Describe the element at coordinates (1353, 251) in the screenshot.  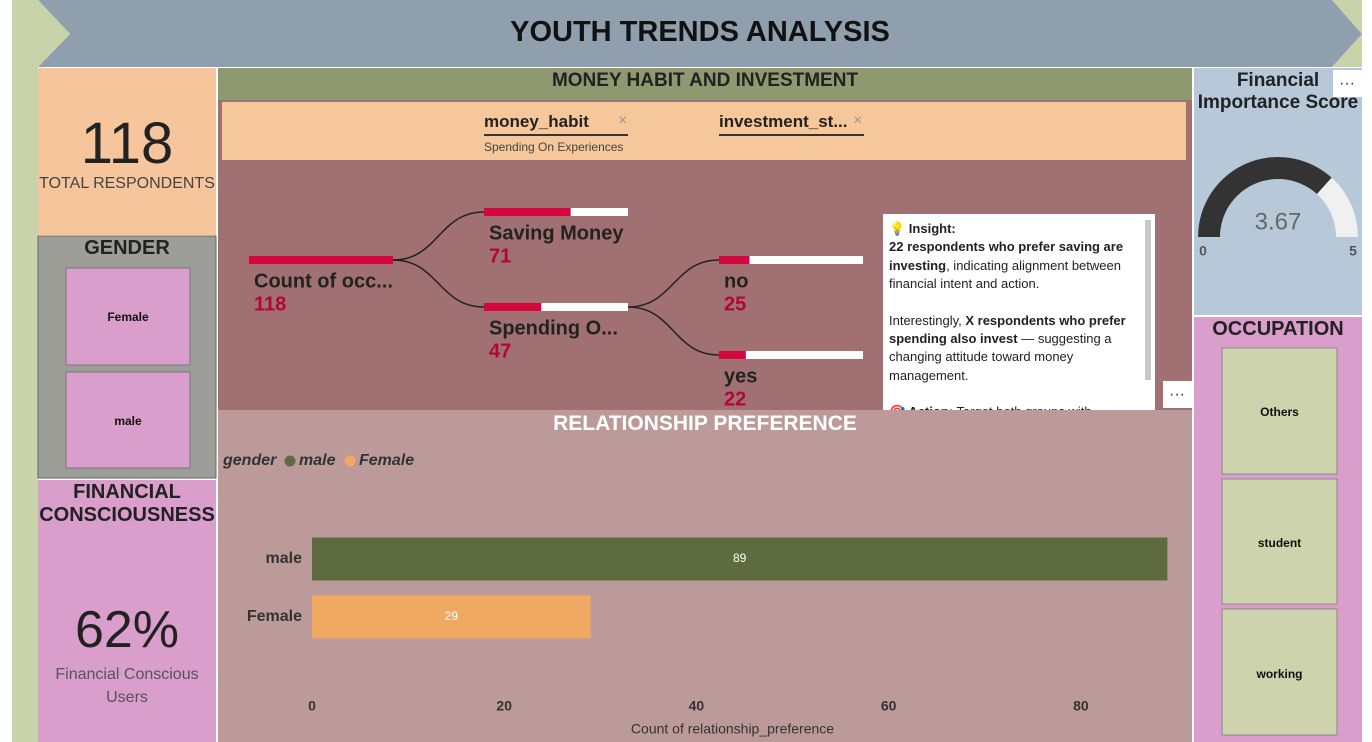
I see `gauge-max: 5` at that location.